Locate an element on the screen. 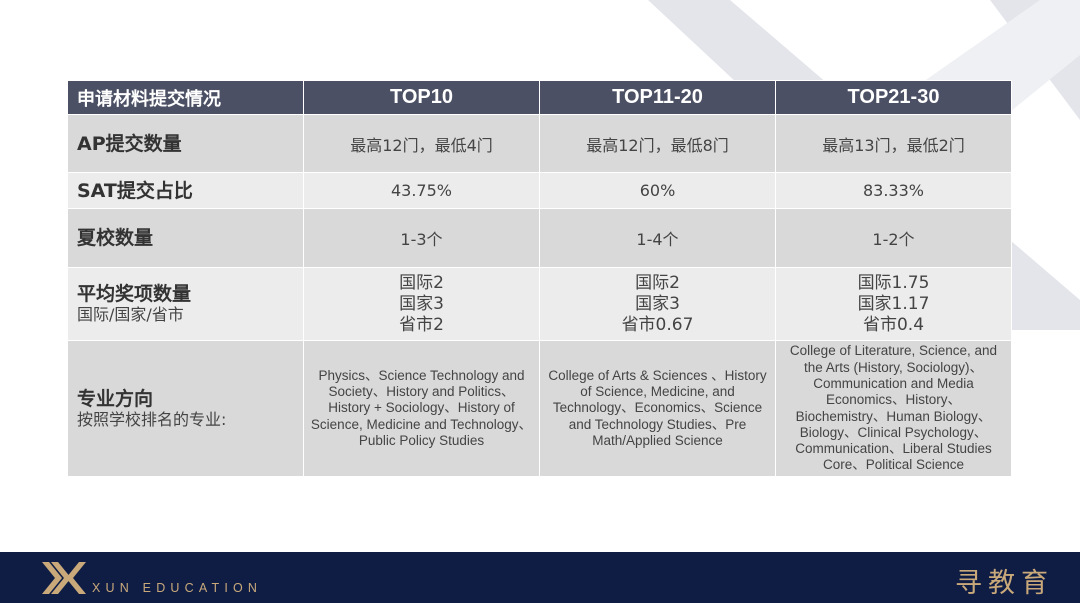  footer-bar: XUN EDUCATION 寻教育 is located at coordinates (540, 577).